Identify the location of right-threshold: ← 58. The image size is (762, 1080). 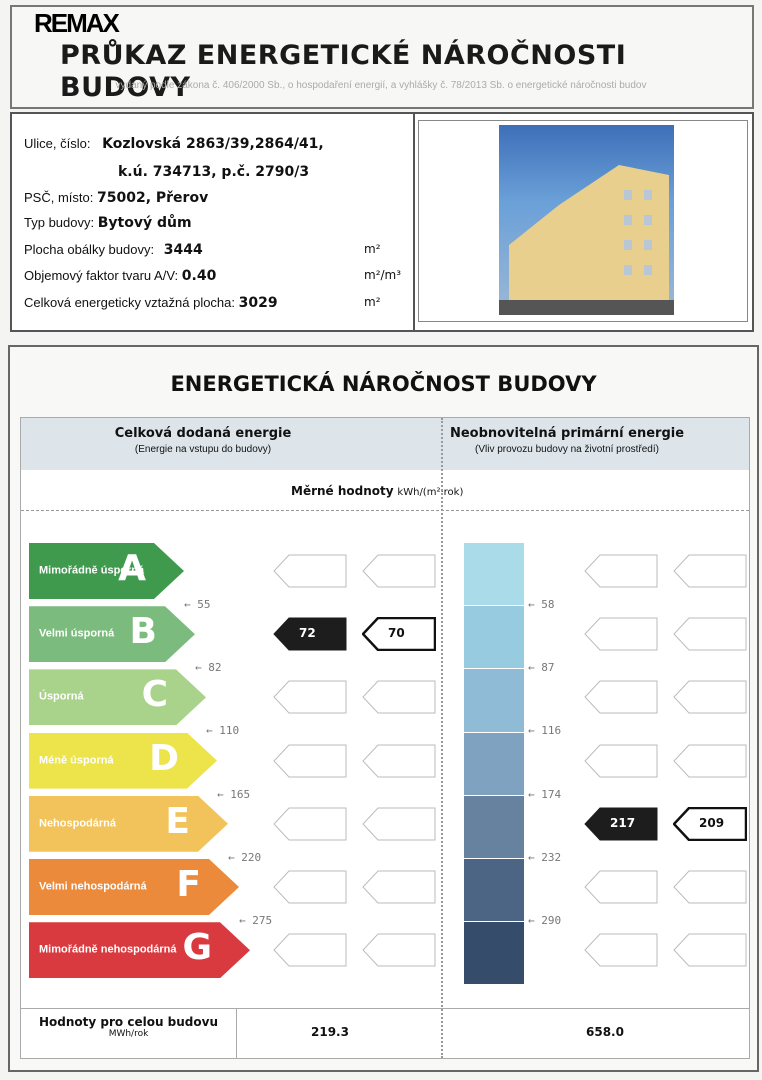
(541, 604).